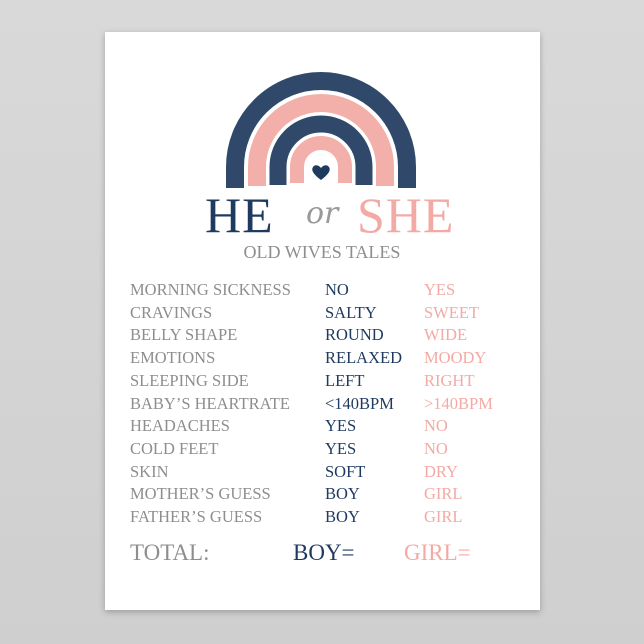  I want to click on rainbow-band-pink, so click(321, 140).